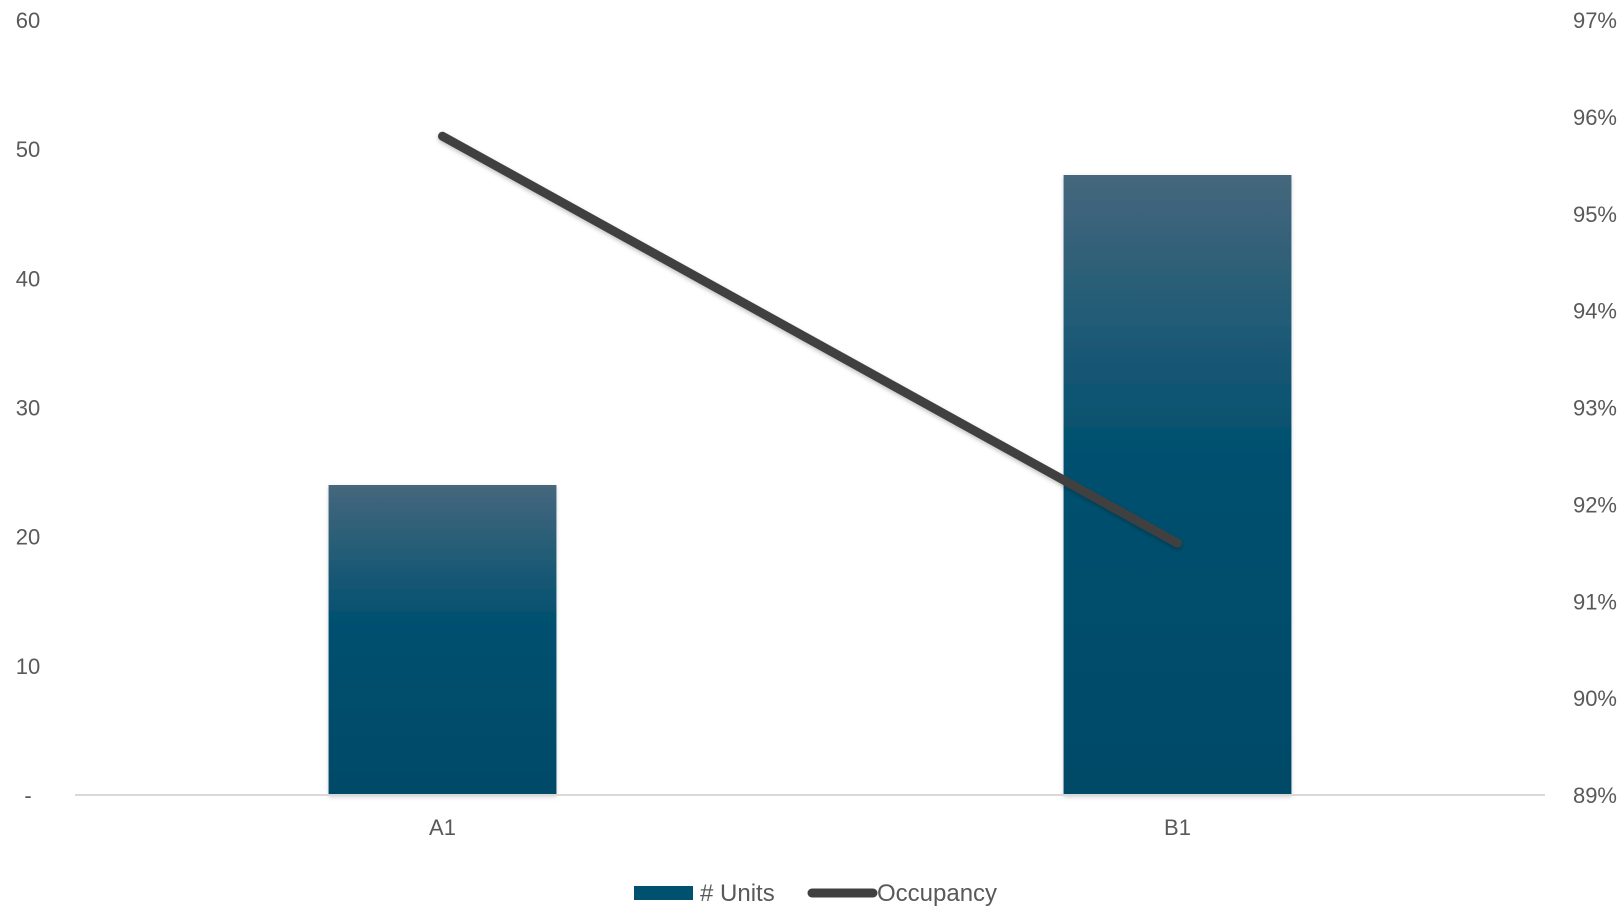  Describe the element at coordinates (737, 893) in the screenshot. I see `legend-label-units: # Units` at that location.